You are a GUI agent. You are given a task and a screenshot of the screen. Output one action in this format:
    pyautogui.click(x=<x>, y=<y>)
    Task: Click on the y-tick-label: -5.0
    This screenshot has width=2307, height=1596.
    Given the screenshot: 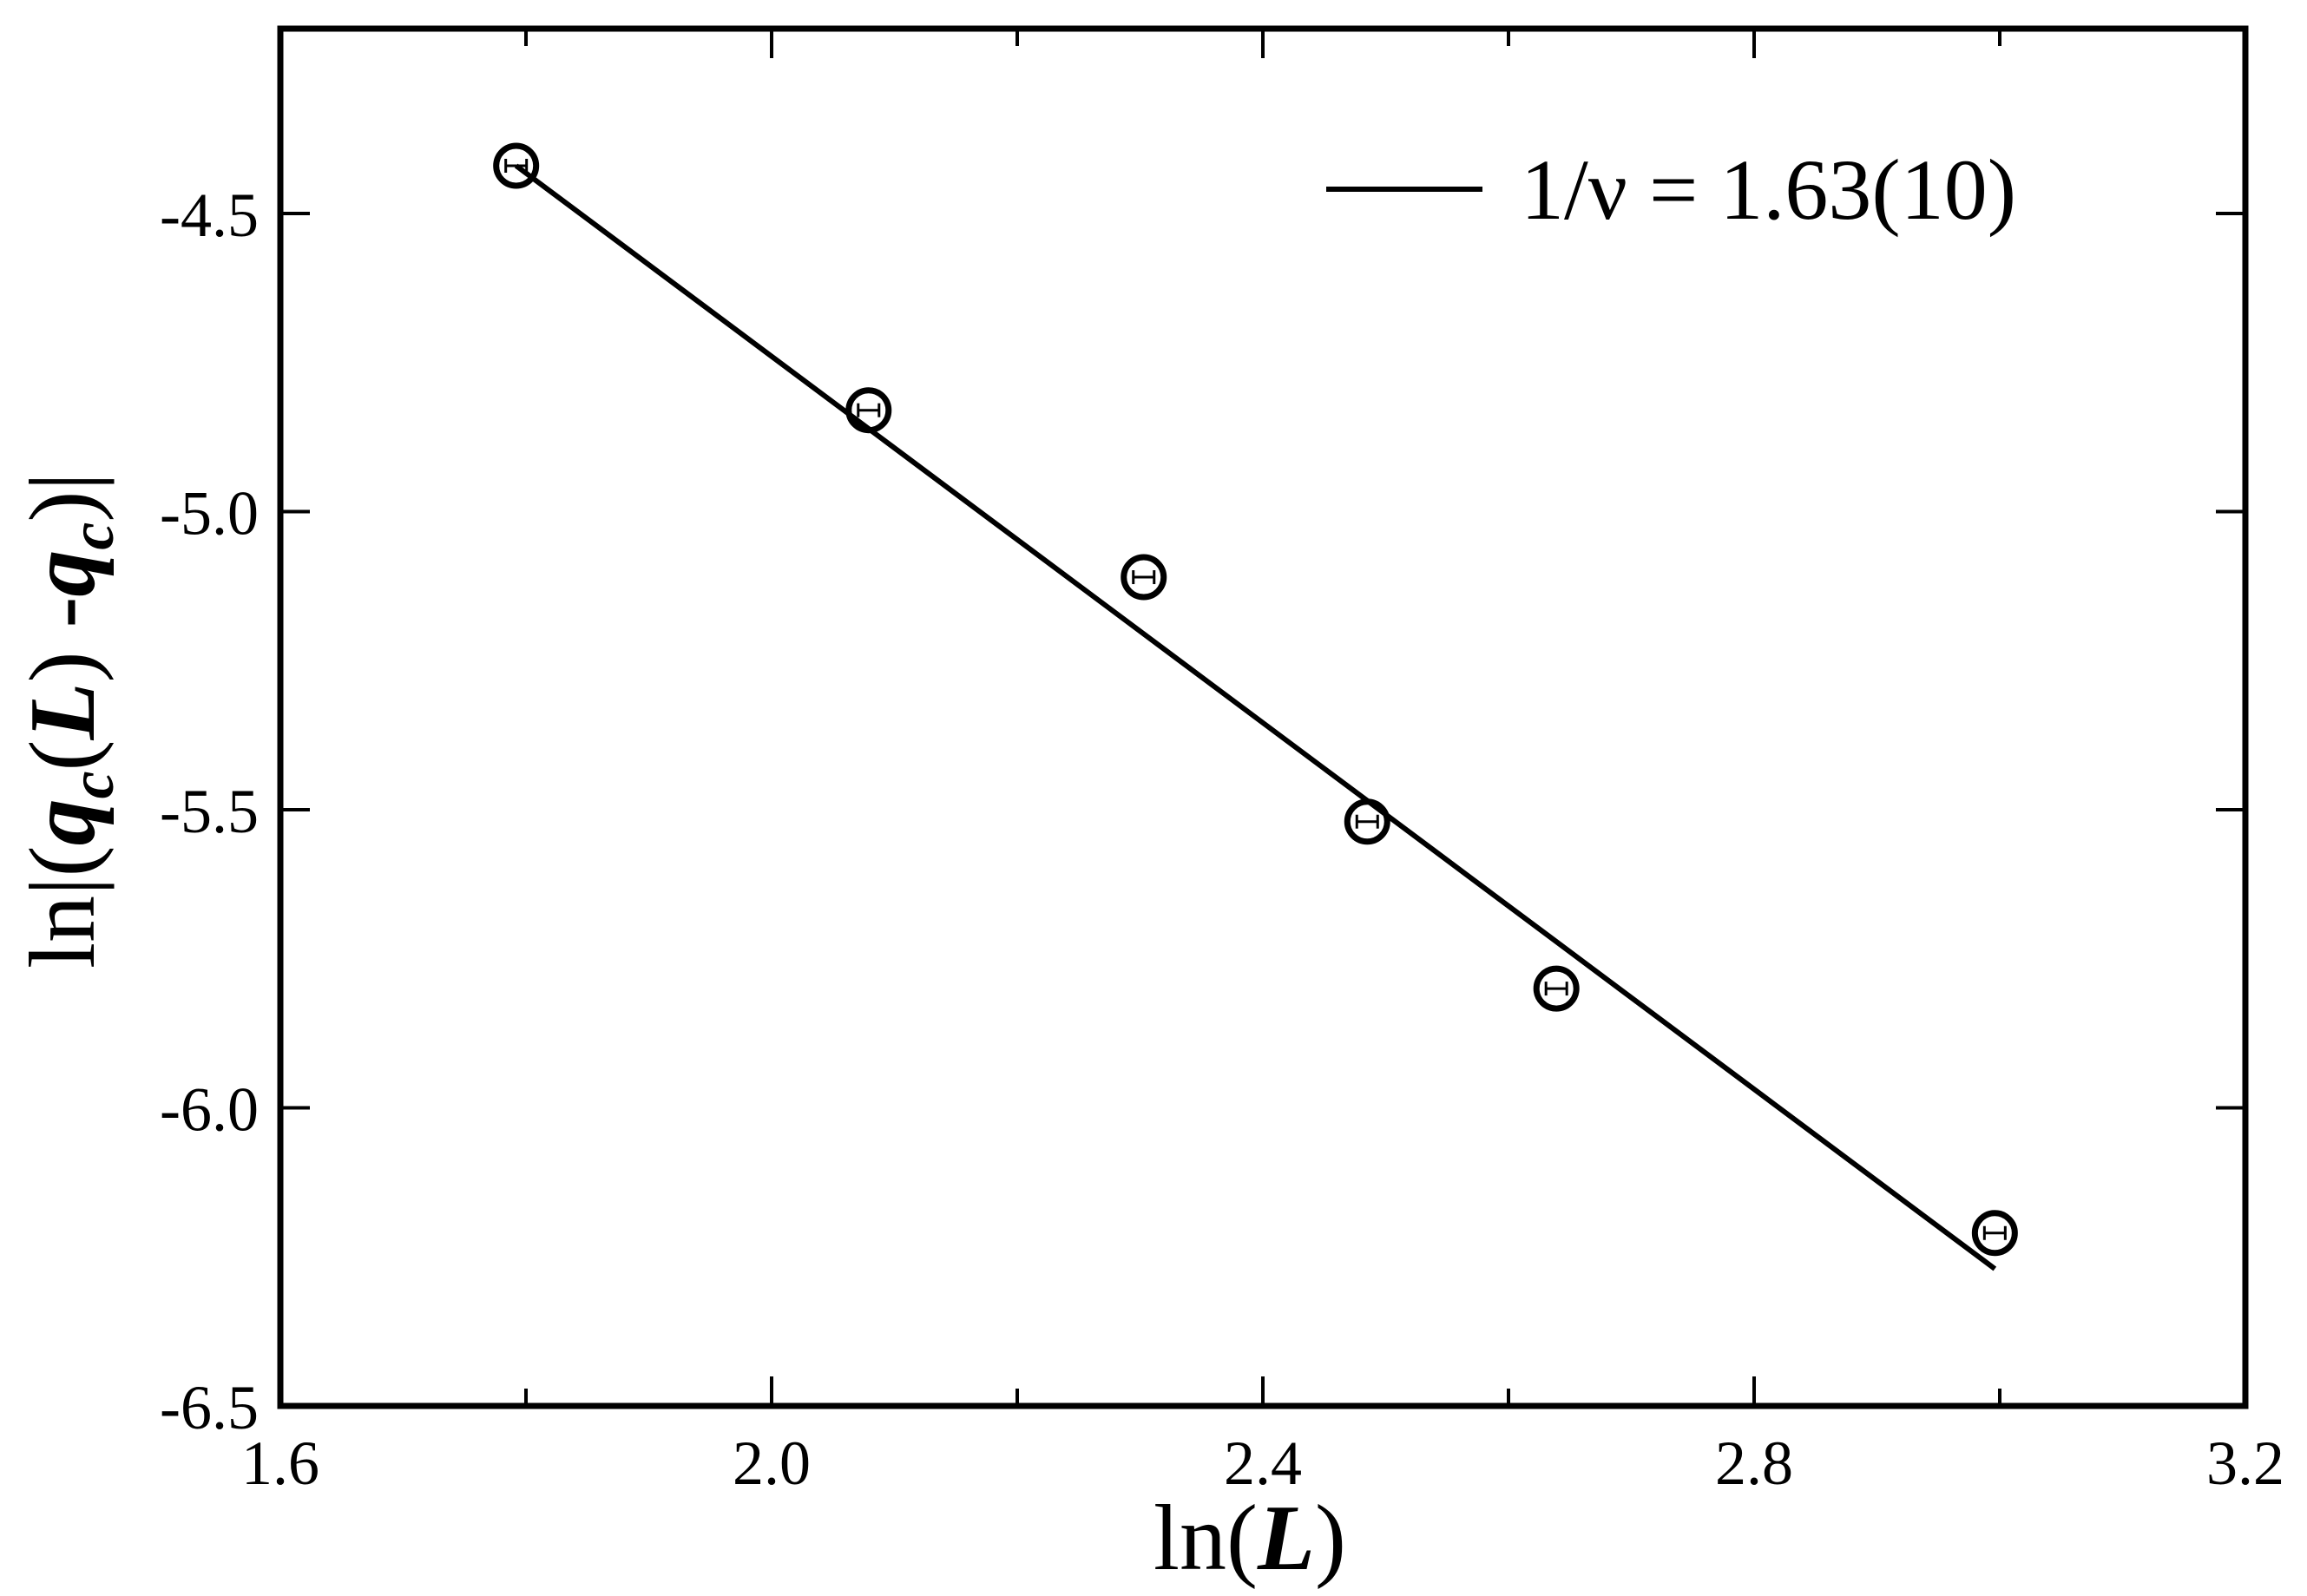 What is the action you would take?
    pyautogui.click(x=209, y=513)
    